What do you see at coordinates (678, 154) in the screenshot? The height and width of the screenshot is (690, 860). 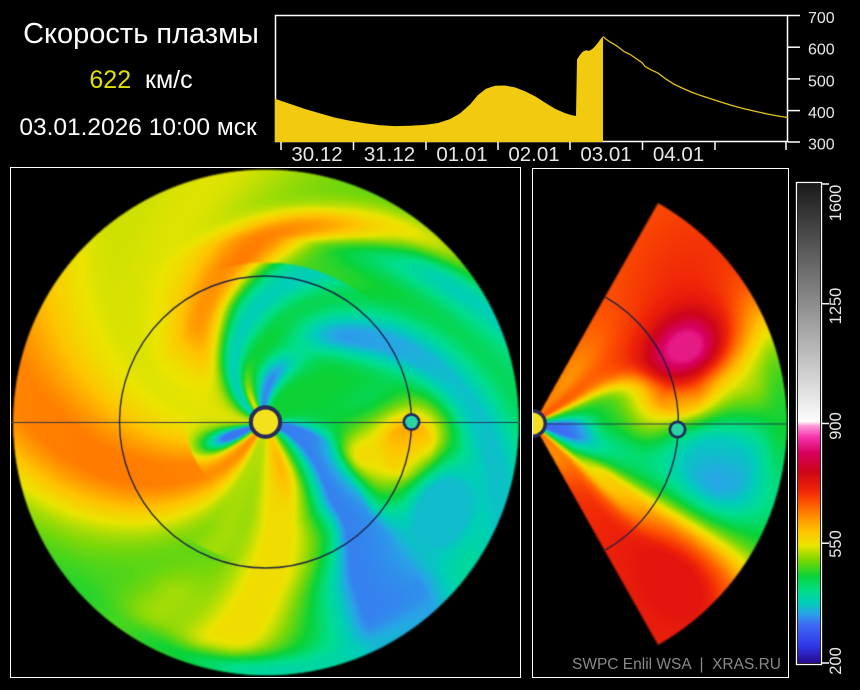 I see `svg-text: 04.01` at bounding box center [678, 154].